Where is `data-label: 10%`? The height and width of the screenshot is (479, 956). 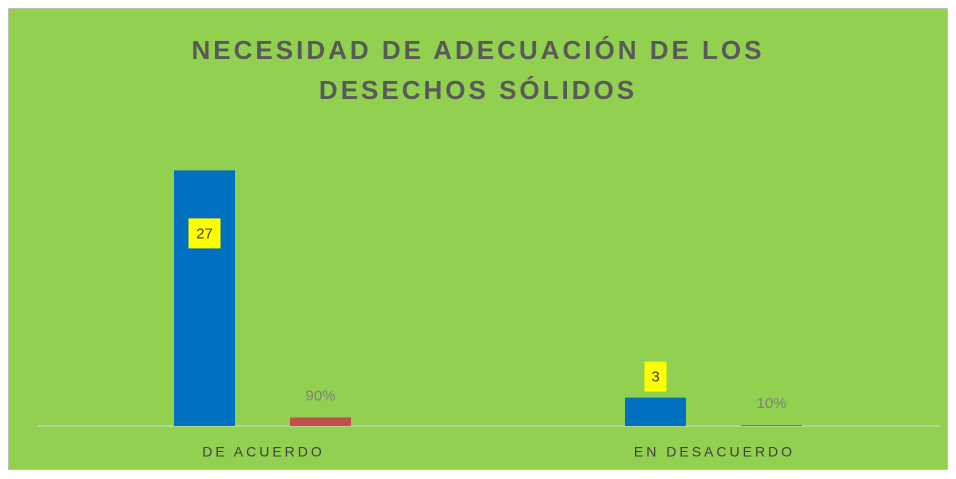 data-label: 10% is located at coordinates (771, 403).